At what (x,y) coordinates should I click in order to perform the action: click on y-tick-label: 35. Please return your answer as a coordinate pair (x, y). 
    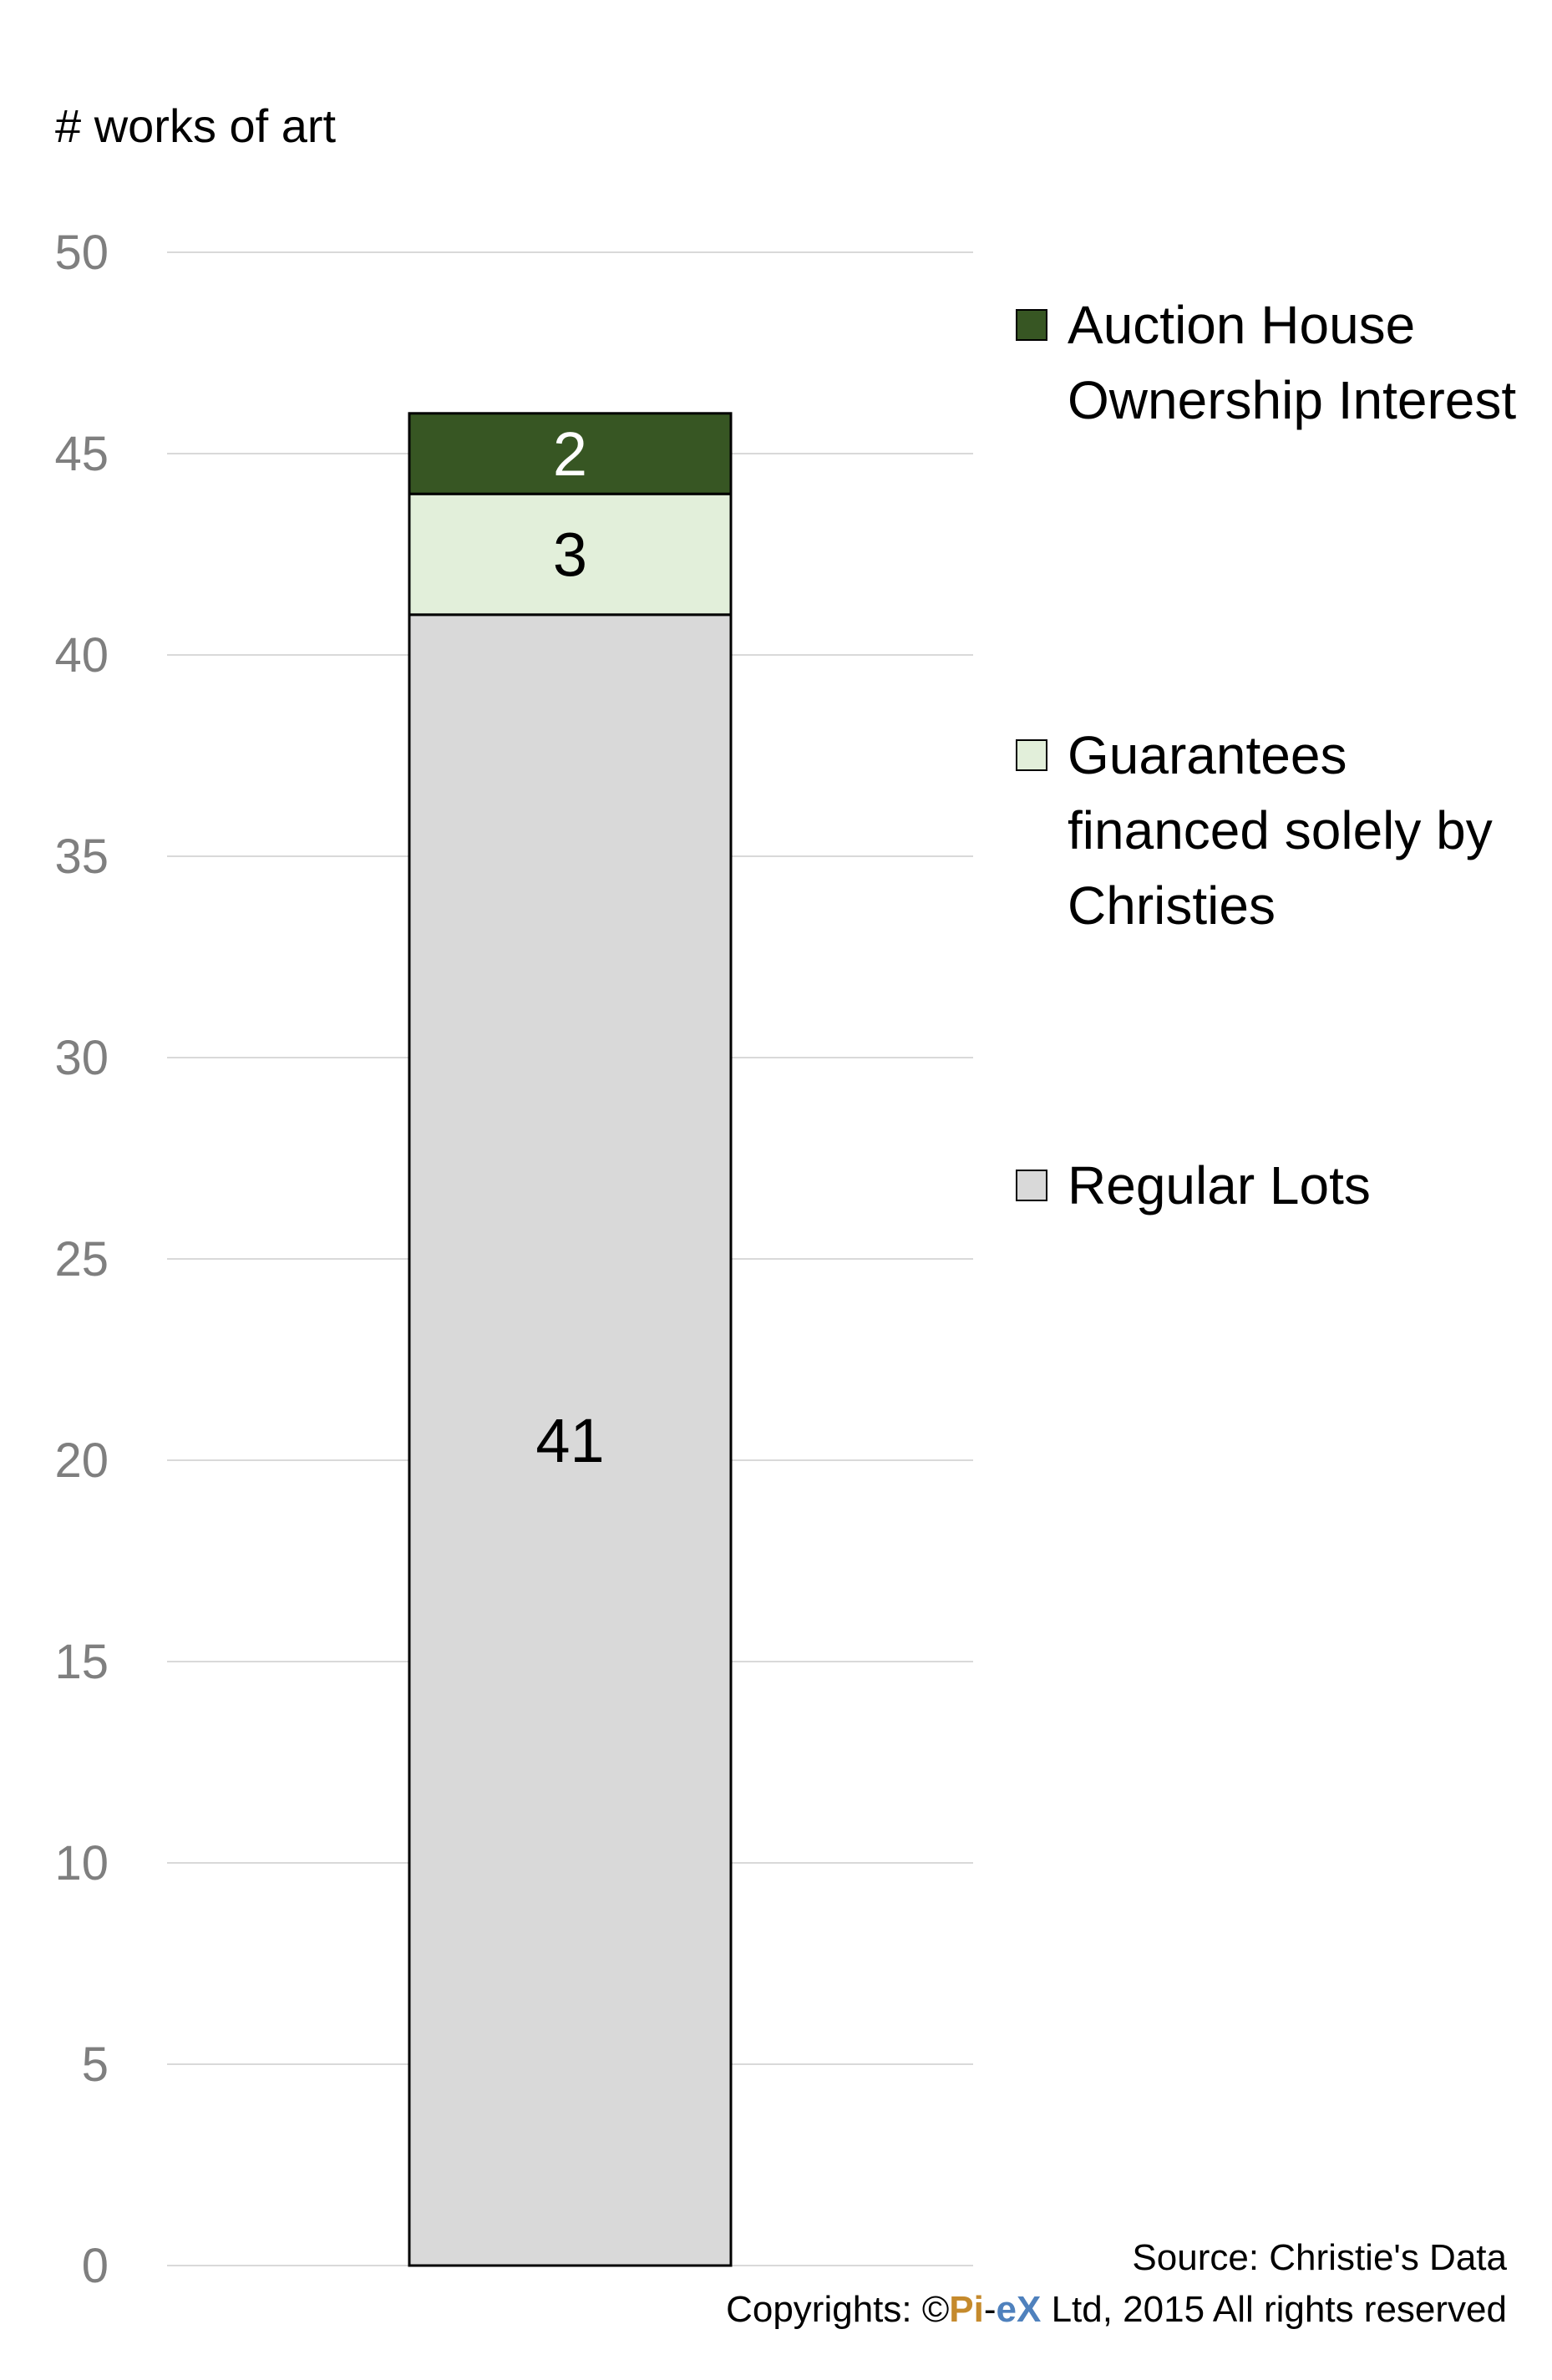
    Looking at the image, I should click on (81, 857).